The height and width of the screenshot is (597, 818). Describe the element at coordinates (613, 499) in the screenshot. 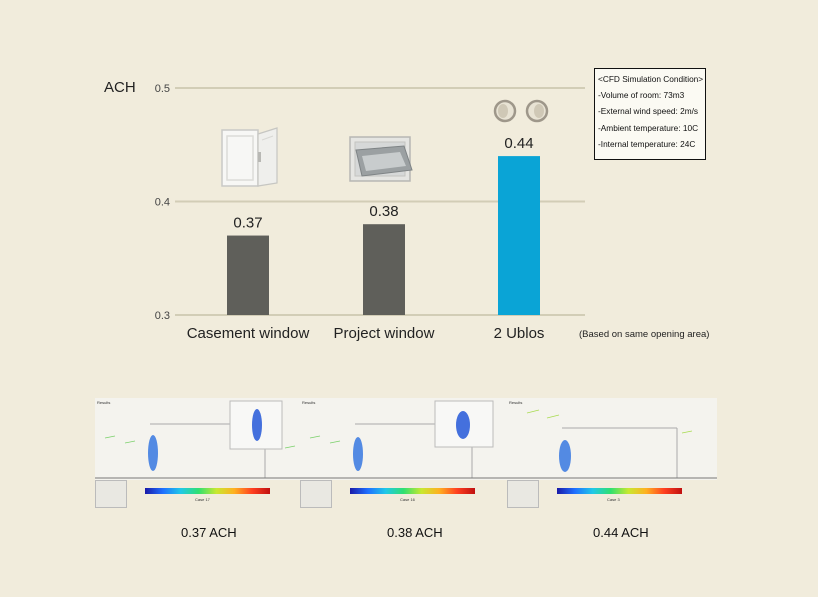

I see `case-label: Case 3` at that location.